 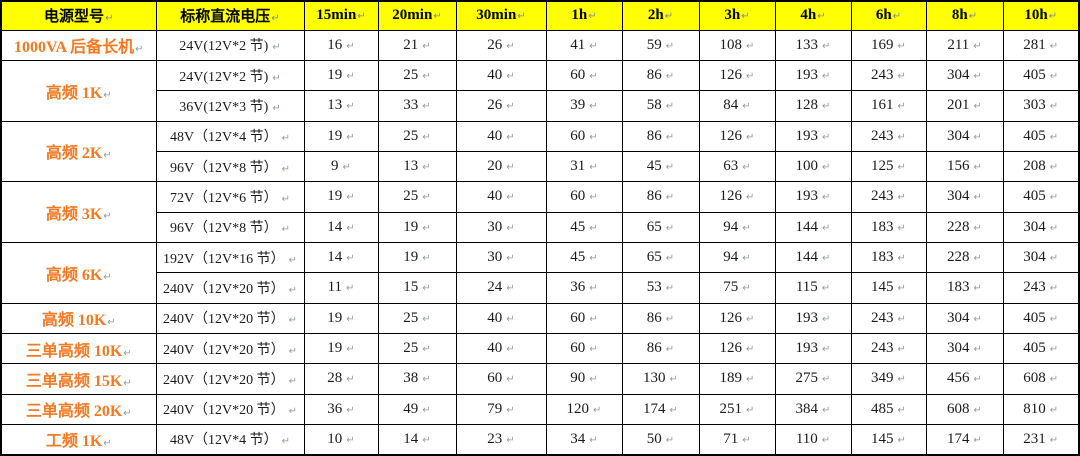 What do you see at coordinates (731, 105) in the screenshot?
I see `value-cell-text: 84` at bounding box center [731, 105].